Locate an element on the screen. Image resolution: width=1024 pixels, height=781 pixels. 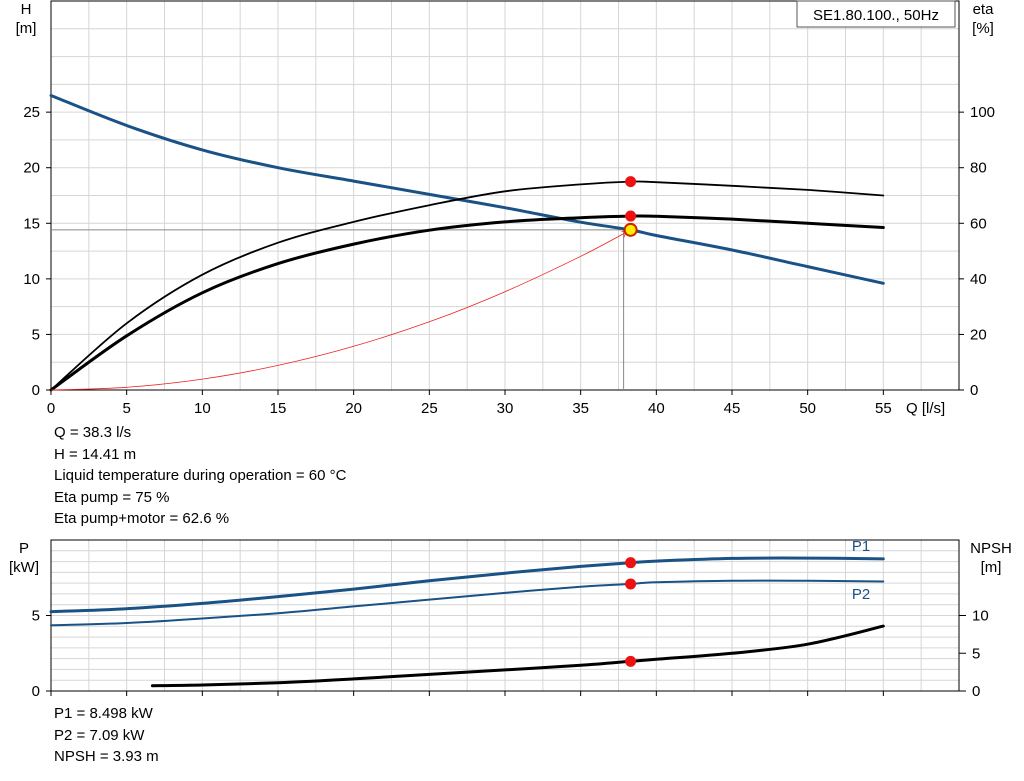
readout-p2: P2 = 7.09 kW is located at coordinates (99, 735).